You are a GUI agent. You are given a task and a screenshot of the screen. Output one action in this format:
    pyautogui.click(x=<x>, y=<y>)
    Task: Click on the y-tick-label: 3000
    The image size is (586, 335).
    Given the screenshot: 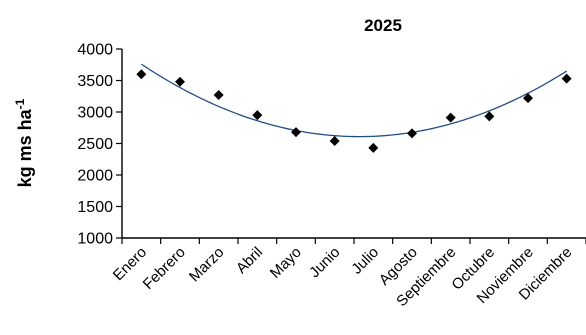 What is the action you would take?
    pyautogui.click(x=95, y=113)
    